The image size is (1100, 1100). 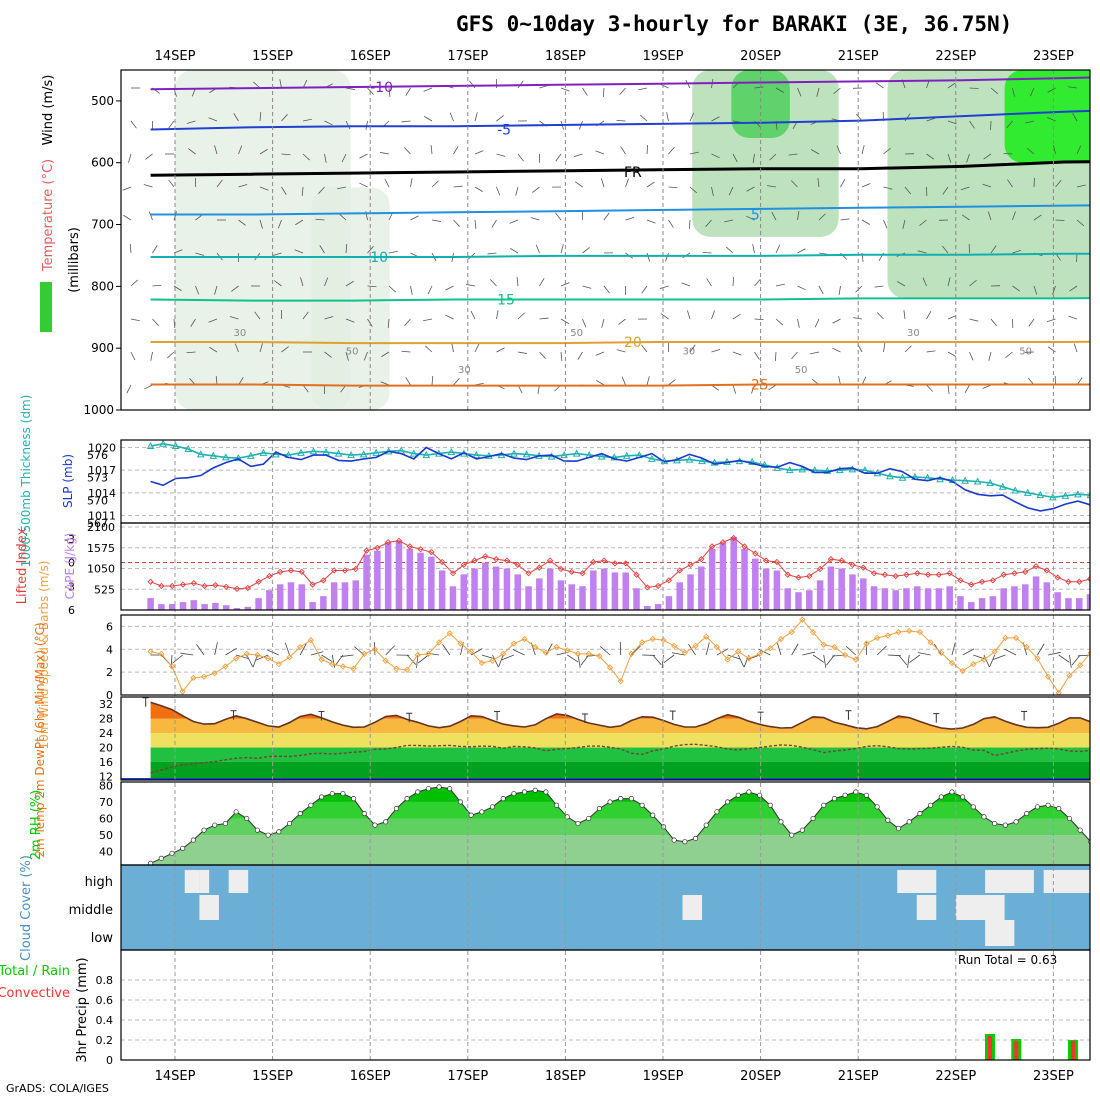 What do you see at coordinates (506, 301) in the screenshot?
I see `temp-contour-label-5: 15` at bounding box center [506, 301].